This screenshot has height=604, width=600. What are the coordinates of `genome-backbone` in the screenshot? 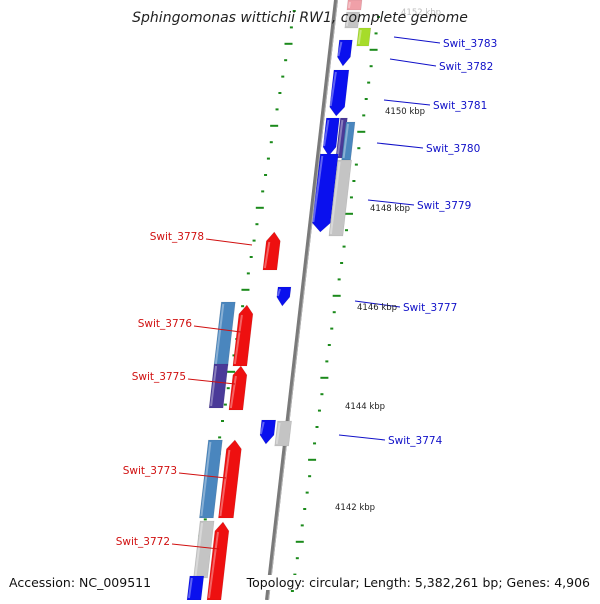 It's located at (301, 300).